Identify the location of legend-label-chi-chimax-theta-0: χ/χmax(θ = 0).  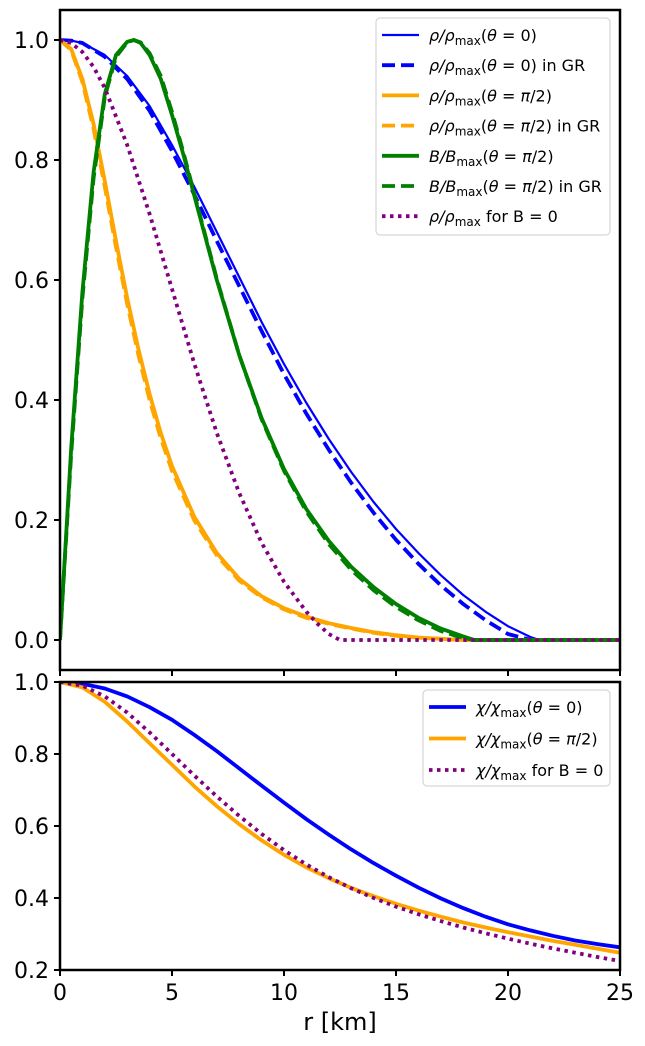
(529, 709).